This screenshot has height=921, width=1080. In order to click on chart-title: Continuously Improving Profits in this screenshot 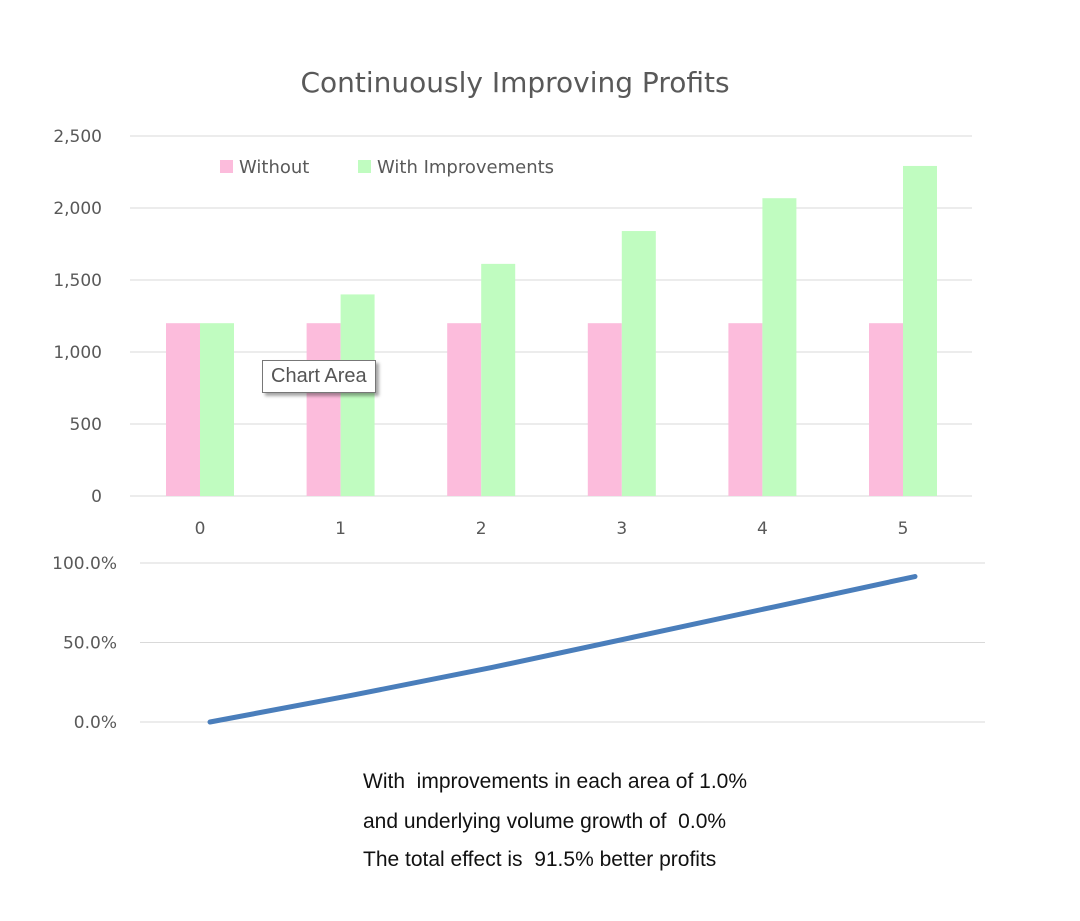, I will do `click(514, 82)`.